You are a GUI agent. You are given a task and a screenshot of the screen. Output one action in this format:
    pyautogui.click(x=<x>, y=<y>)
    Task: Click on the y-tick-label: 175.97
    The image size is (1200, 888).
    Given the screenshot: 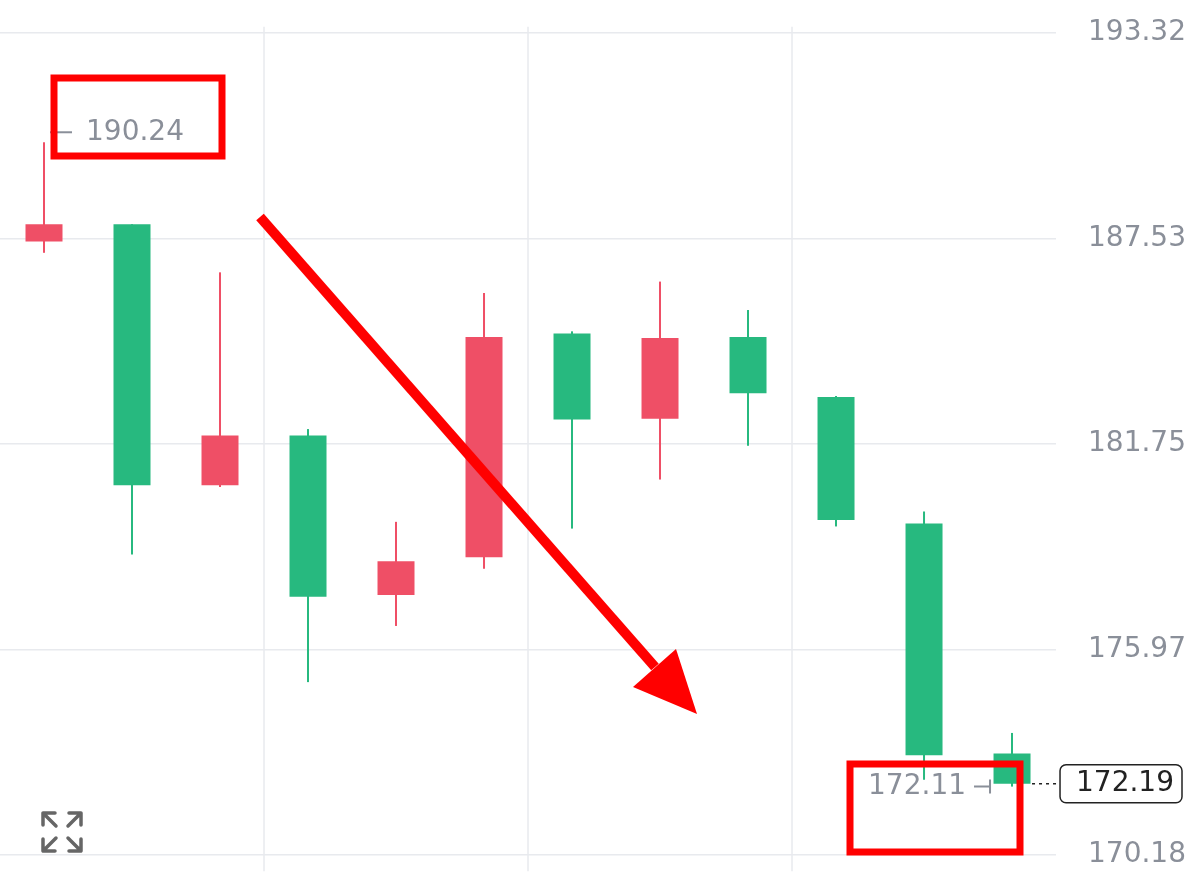 What is the action you would take?
    pyautogui.click(x=1137, y=647)
    